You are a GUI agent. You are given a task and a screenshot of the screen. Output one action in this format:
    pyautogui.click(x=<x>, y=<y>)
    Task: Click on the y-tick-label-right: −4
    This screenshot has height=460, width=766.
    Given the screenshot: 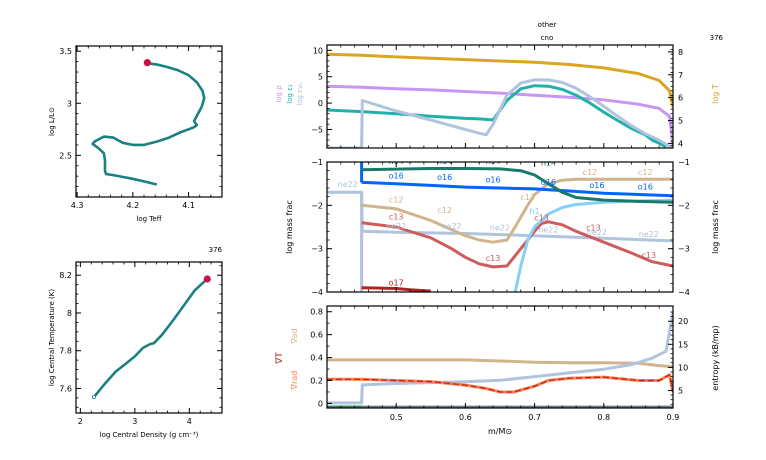 What is the action you would take?
    pyautogui.click(x=684, y=292)
    